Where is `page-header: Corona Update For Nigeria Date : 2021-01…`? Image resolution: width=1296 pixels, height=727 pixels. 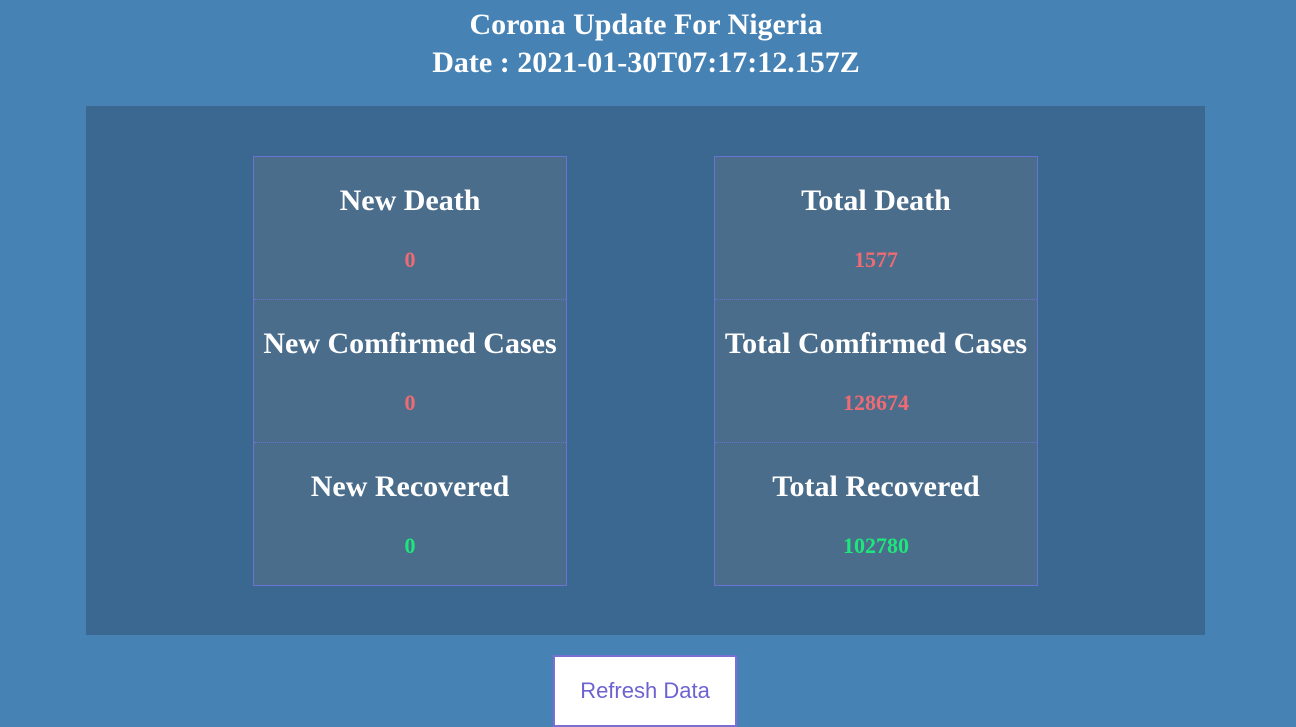 page-header: Corona Update For Nigeria Date : 2021-01… is located at coordinates (646, 44).